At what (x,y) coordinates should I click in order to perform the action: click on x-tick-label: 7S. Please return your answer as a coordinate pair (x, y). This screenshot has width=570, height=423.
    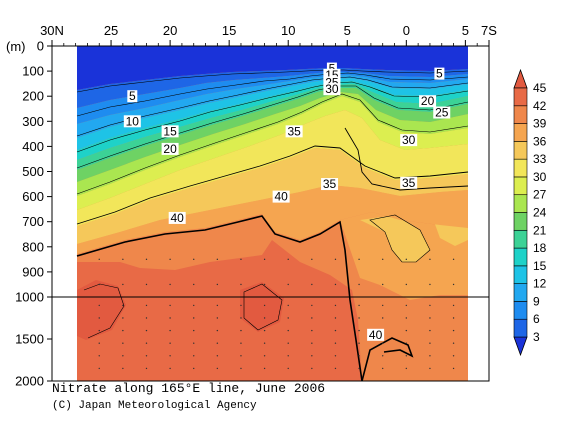
    Looking at the image, I should click on (489, 30).